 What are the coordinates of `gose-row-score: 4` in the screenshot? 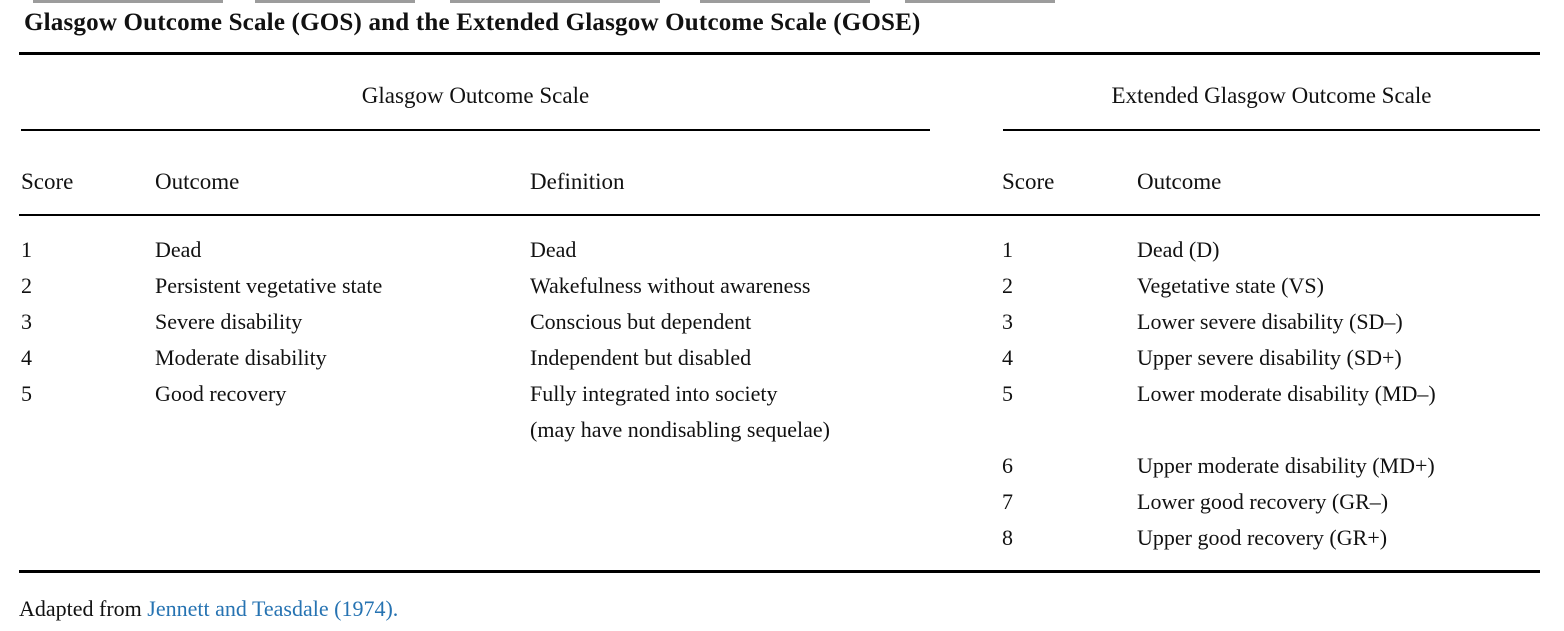 It's located at (1007, 357).